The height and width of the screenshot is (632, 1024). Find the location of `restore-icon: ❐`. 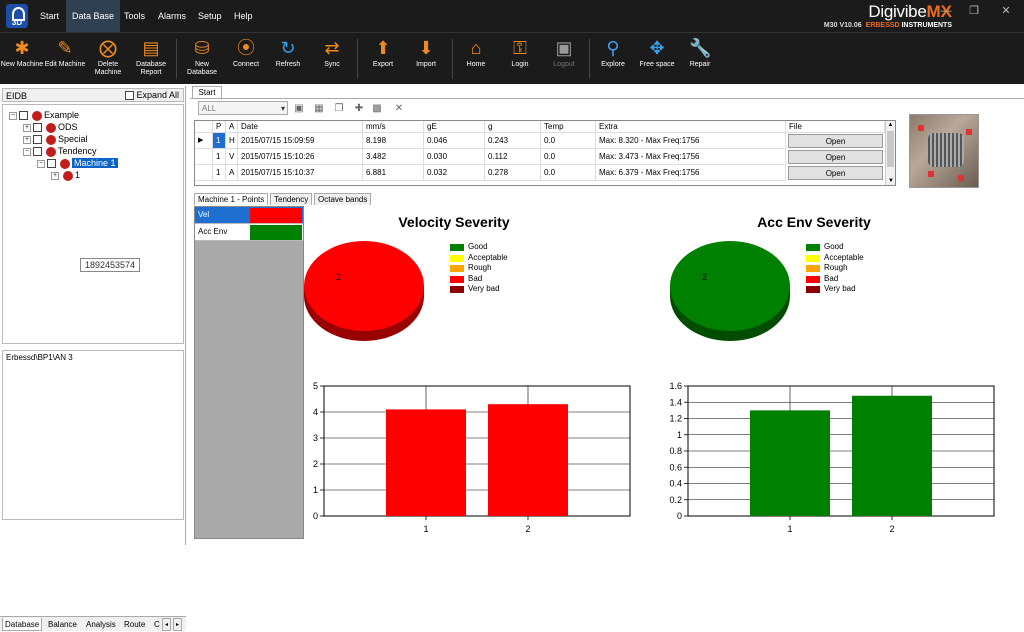

restore-icon: ❐ is located at coordinates (974, 11).